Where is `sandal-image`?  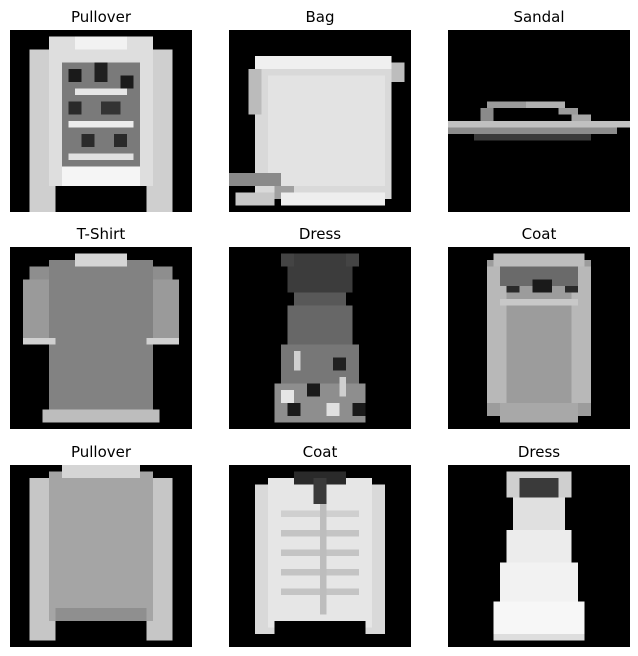 sandal-image is located at coordinates (539, 121).